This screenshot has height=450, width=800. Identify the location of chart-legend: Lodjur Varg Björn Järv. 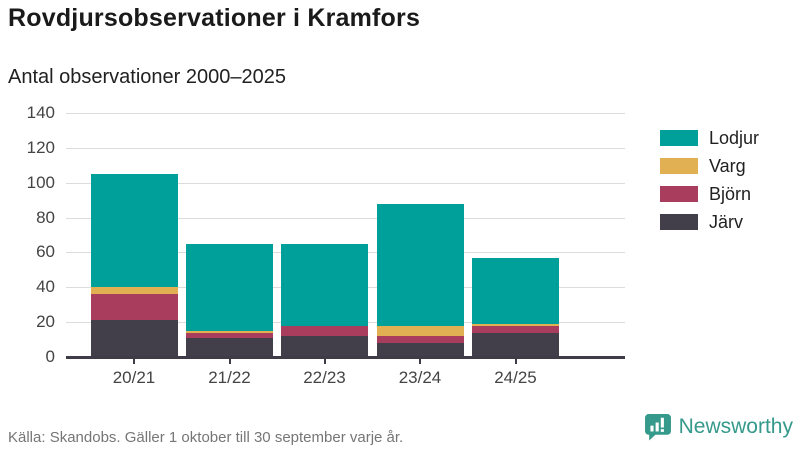
(710, 184).